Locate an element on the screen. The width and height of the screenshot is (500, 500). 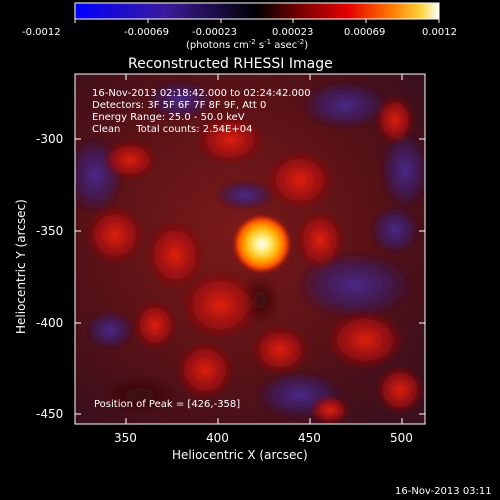
colorbar-tick-label: -0.0012 is located at coordinates (41, 32).